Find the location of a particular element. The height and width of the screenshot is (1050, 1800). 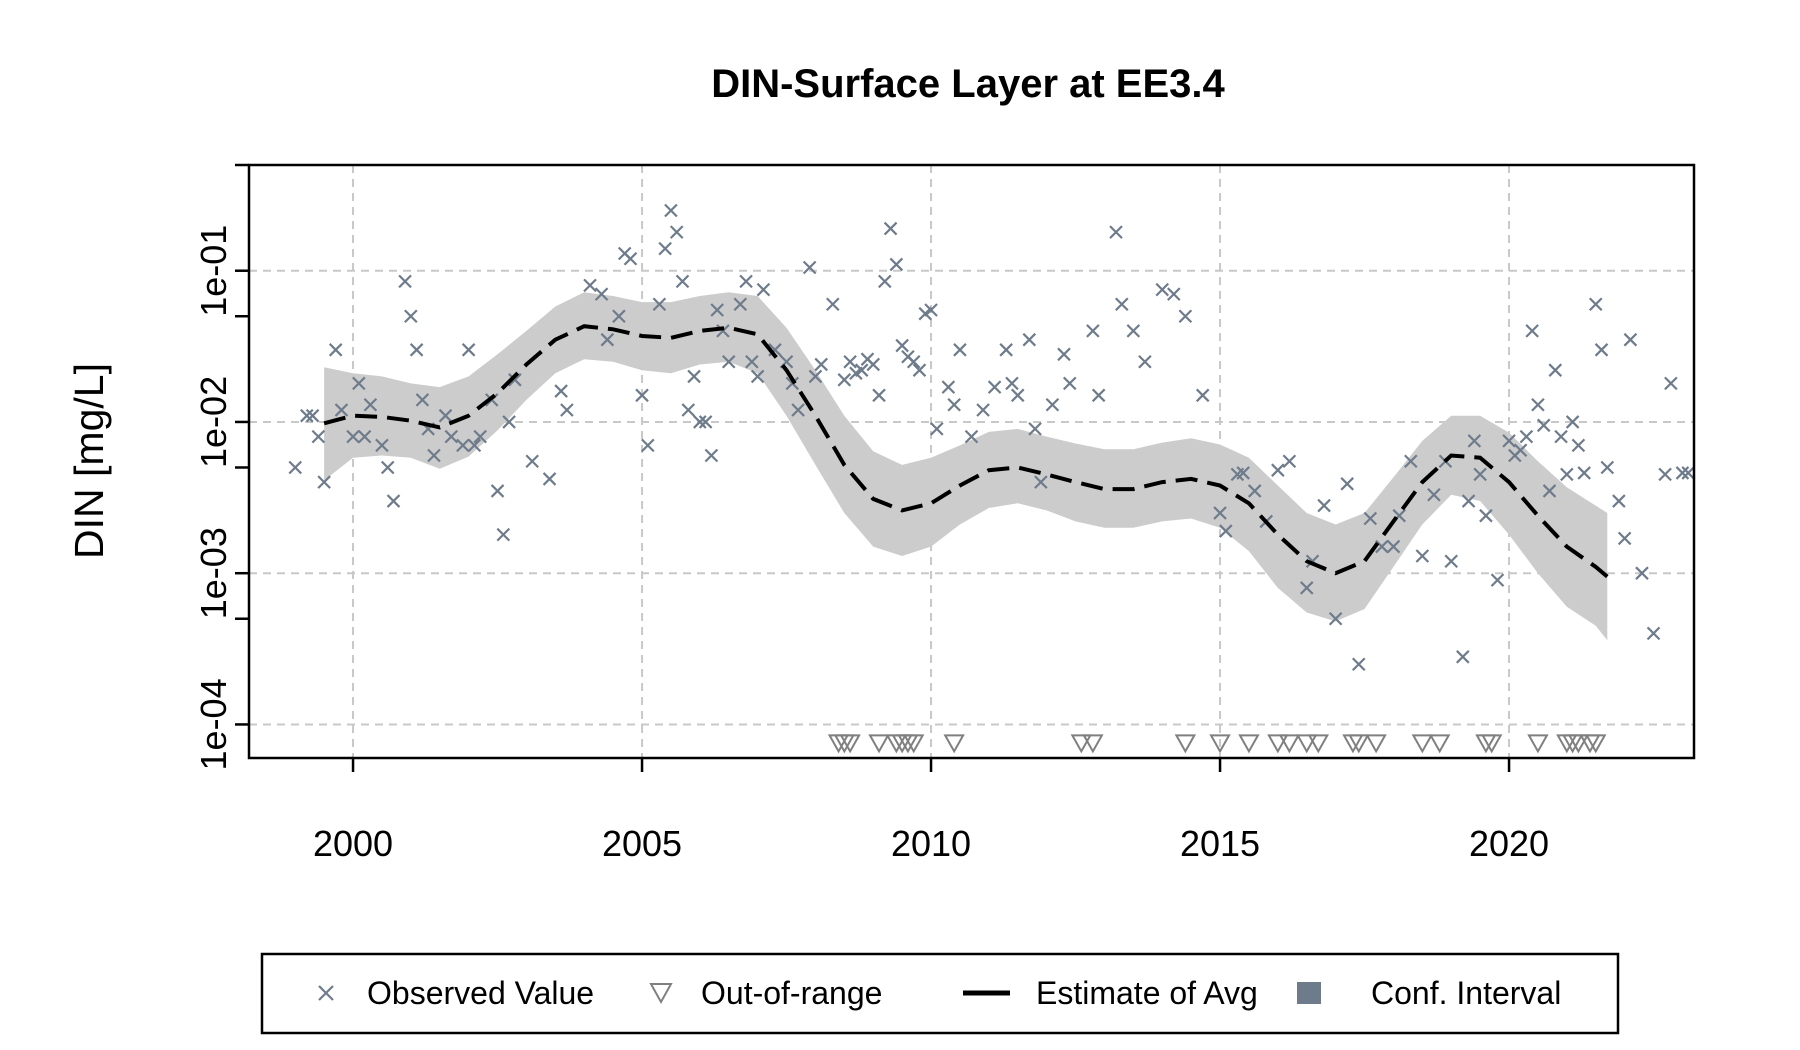

x-tick-label: 2000 is located at coordinates (353, 843).